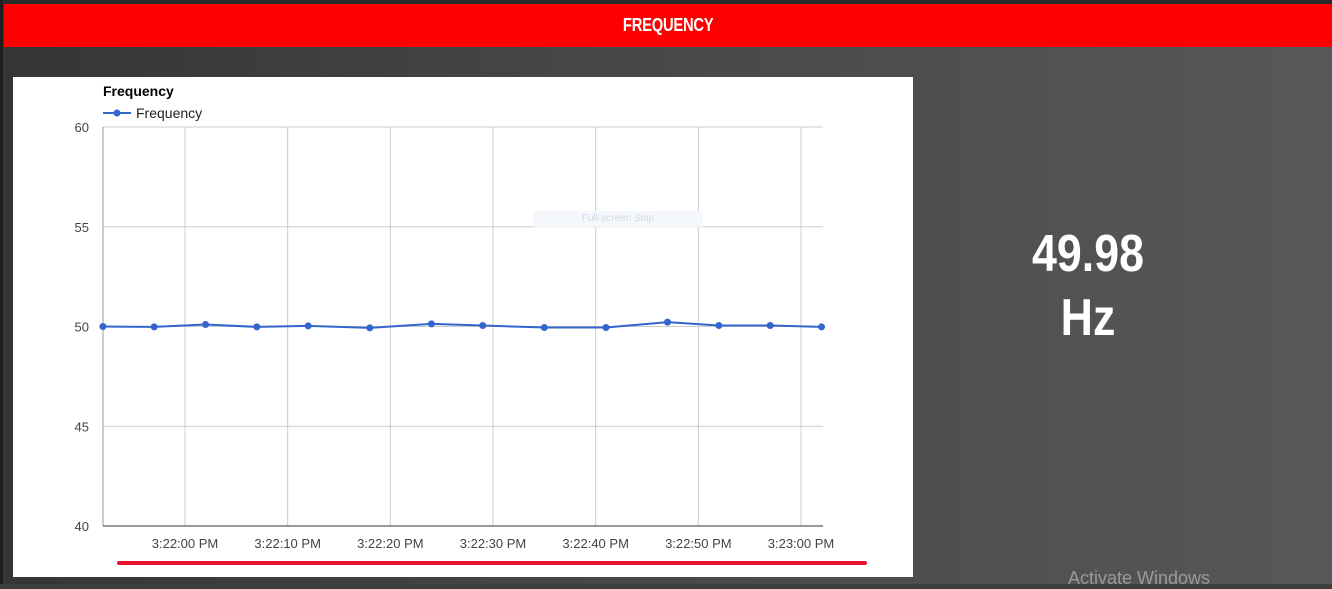  Describe the element at coordinates (1, 292) in the screenshot. I see `left-border` at that location.